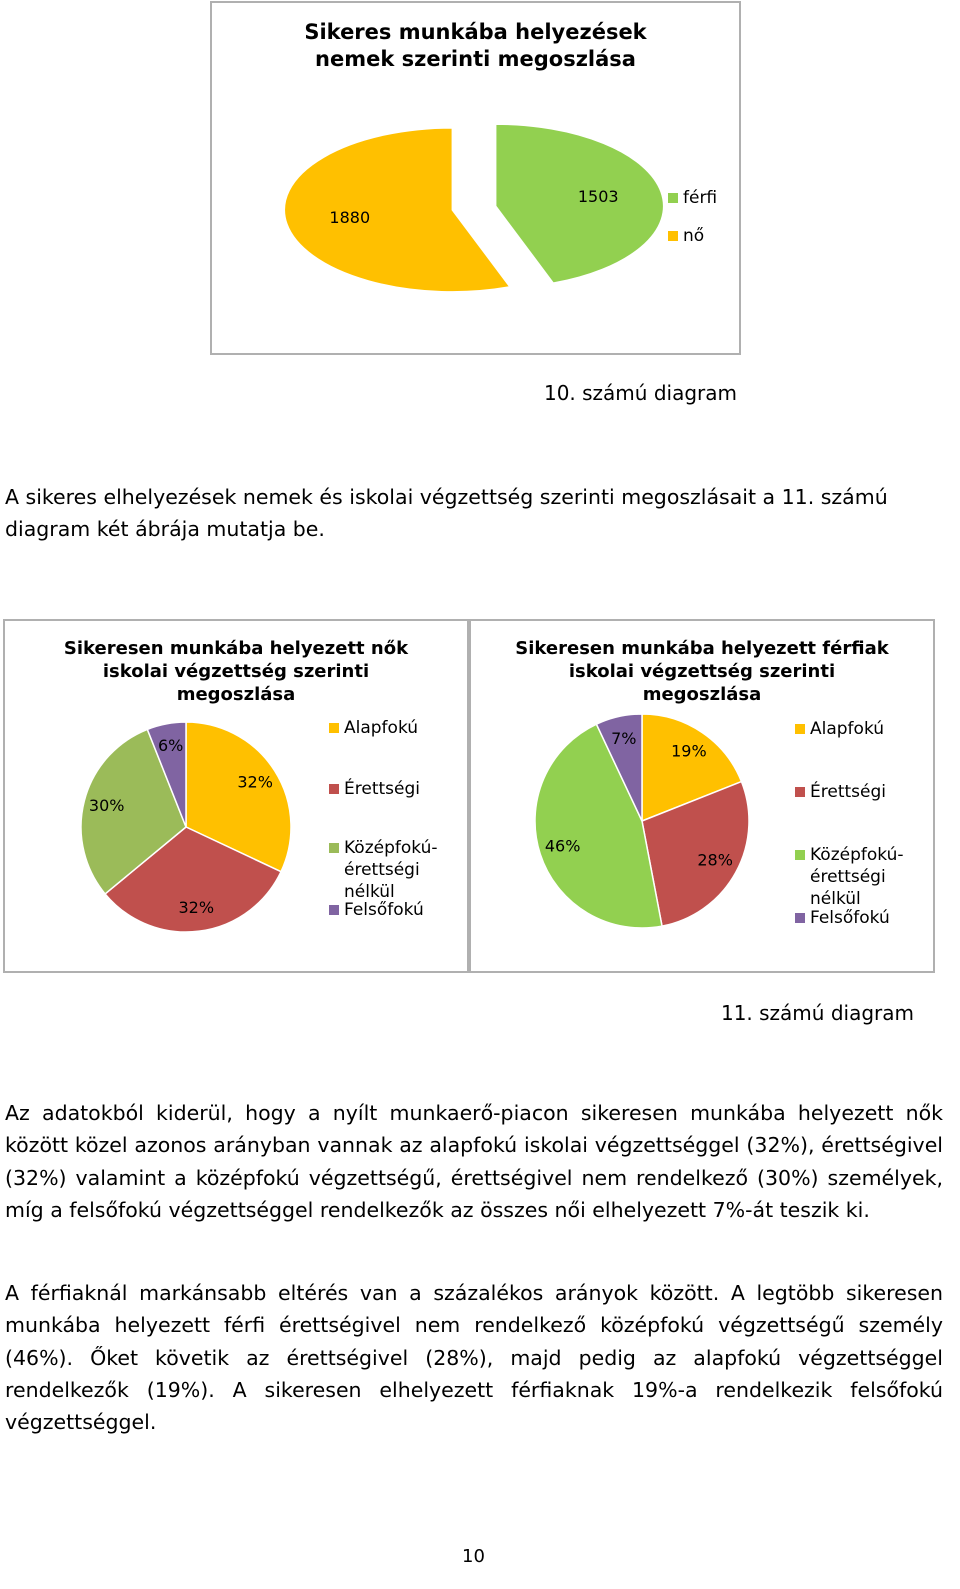 Image resolution: width=960 pixels, height=1589 pixels. I want to click on data-label: 30%, so click(107, 805).